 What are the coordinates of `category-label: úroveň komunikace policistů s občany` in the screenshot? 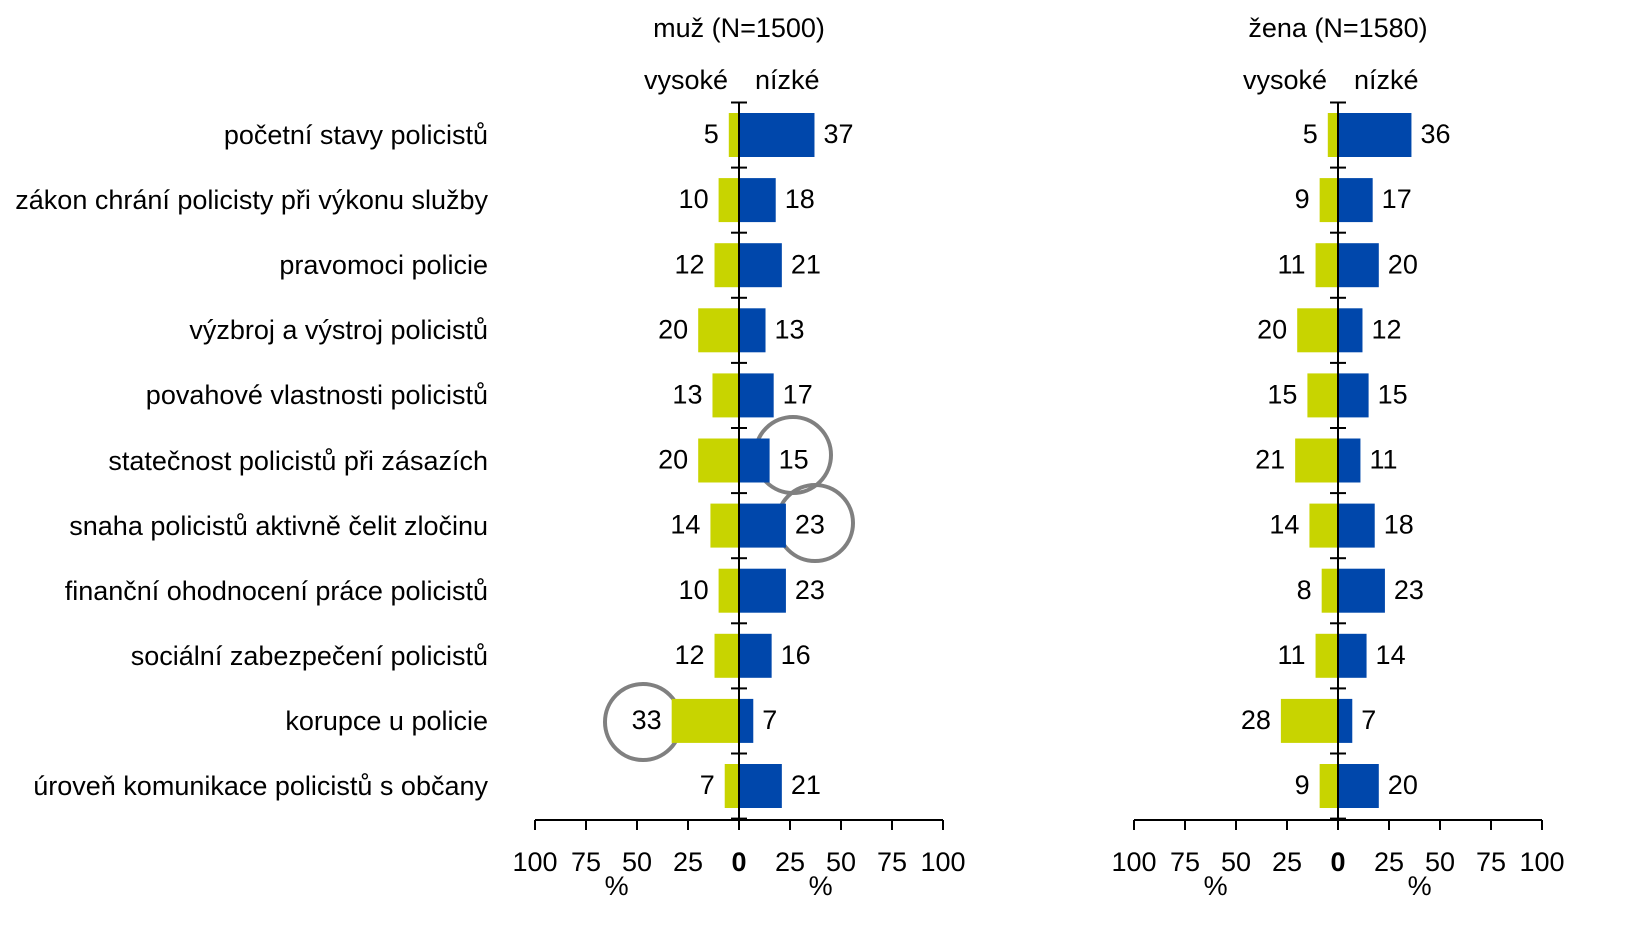 It's located at (260, 786).